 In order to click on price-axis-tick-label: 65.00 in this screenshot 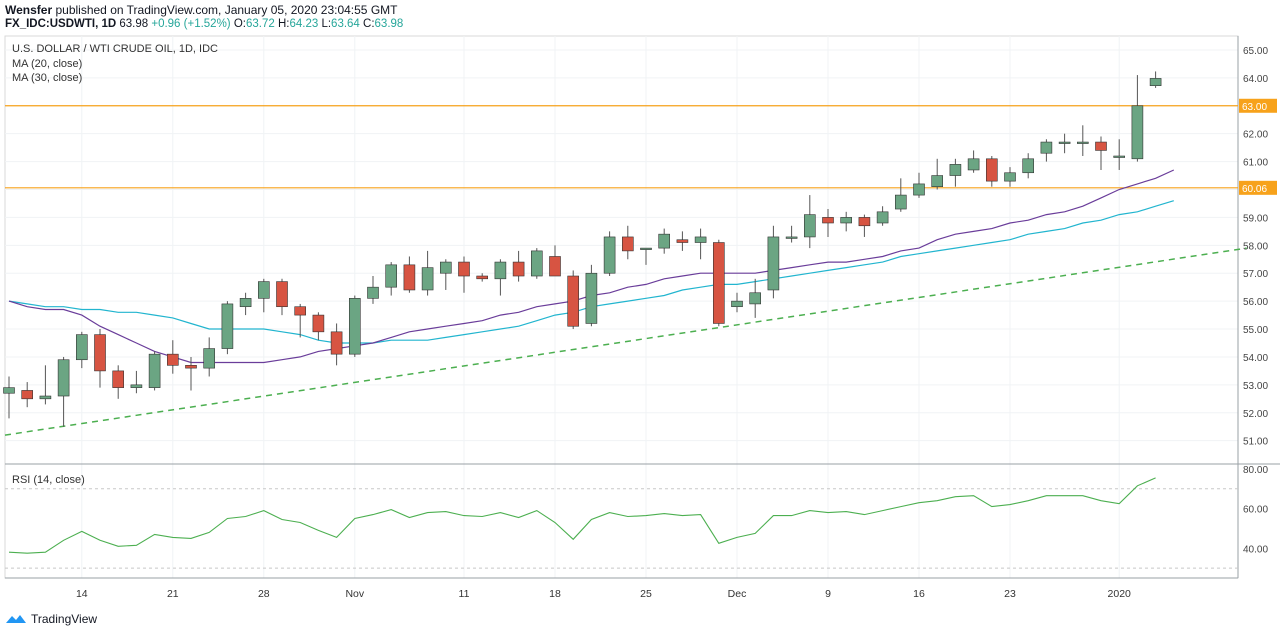, I will do `click(1255, 51)`.